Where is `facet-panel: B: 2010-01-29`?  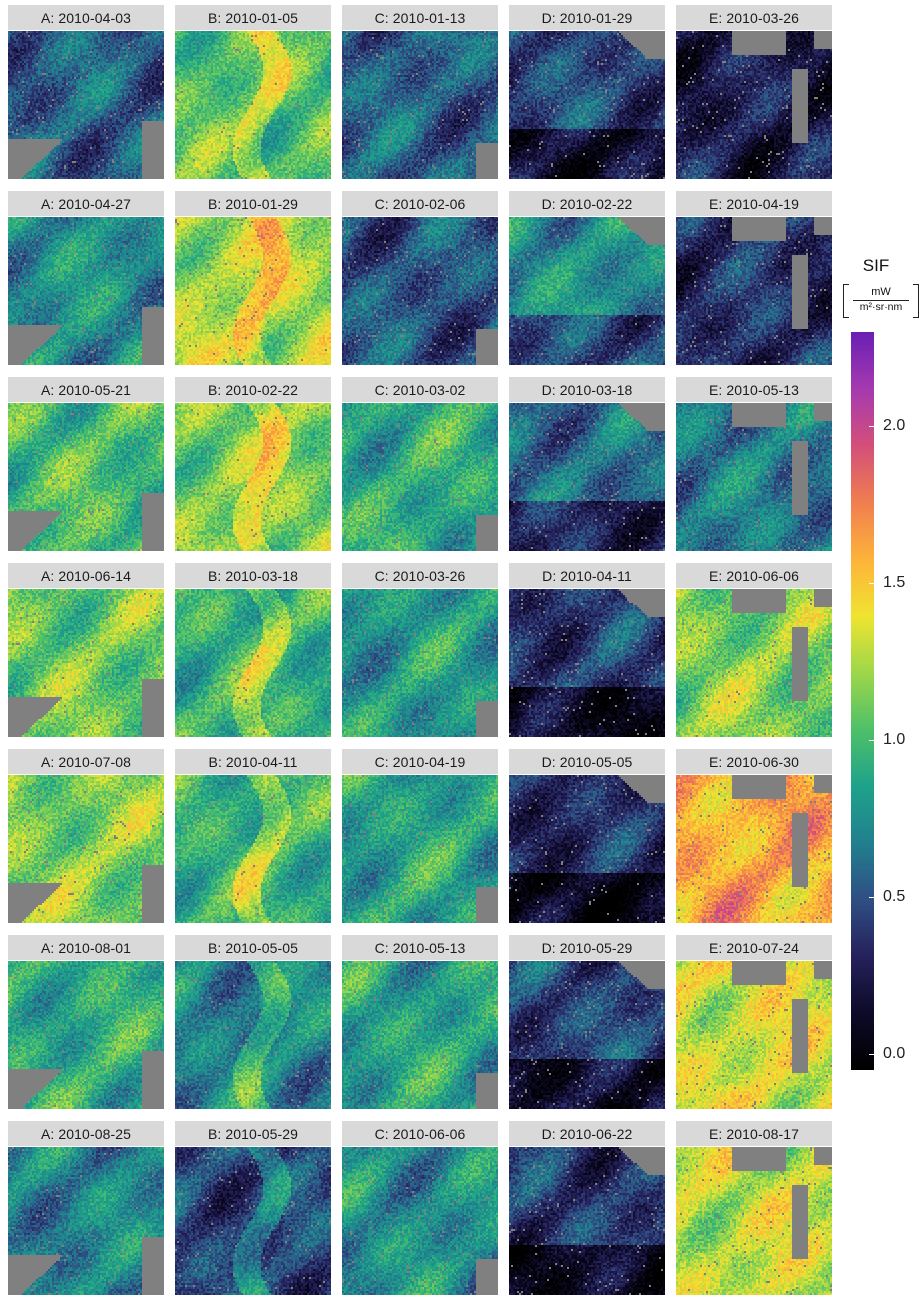 facet-panel: B: 2010-01-29 is located at coordinates (253, 278).